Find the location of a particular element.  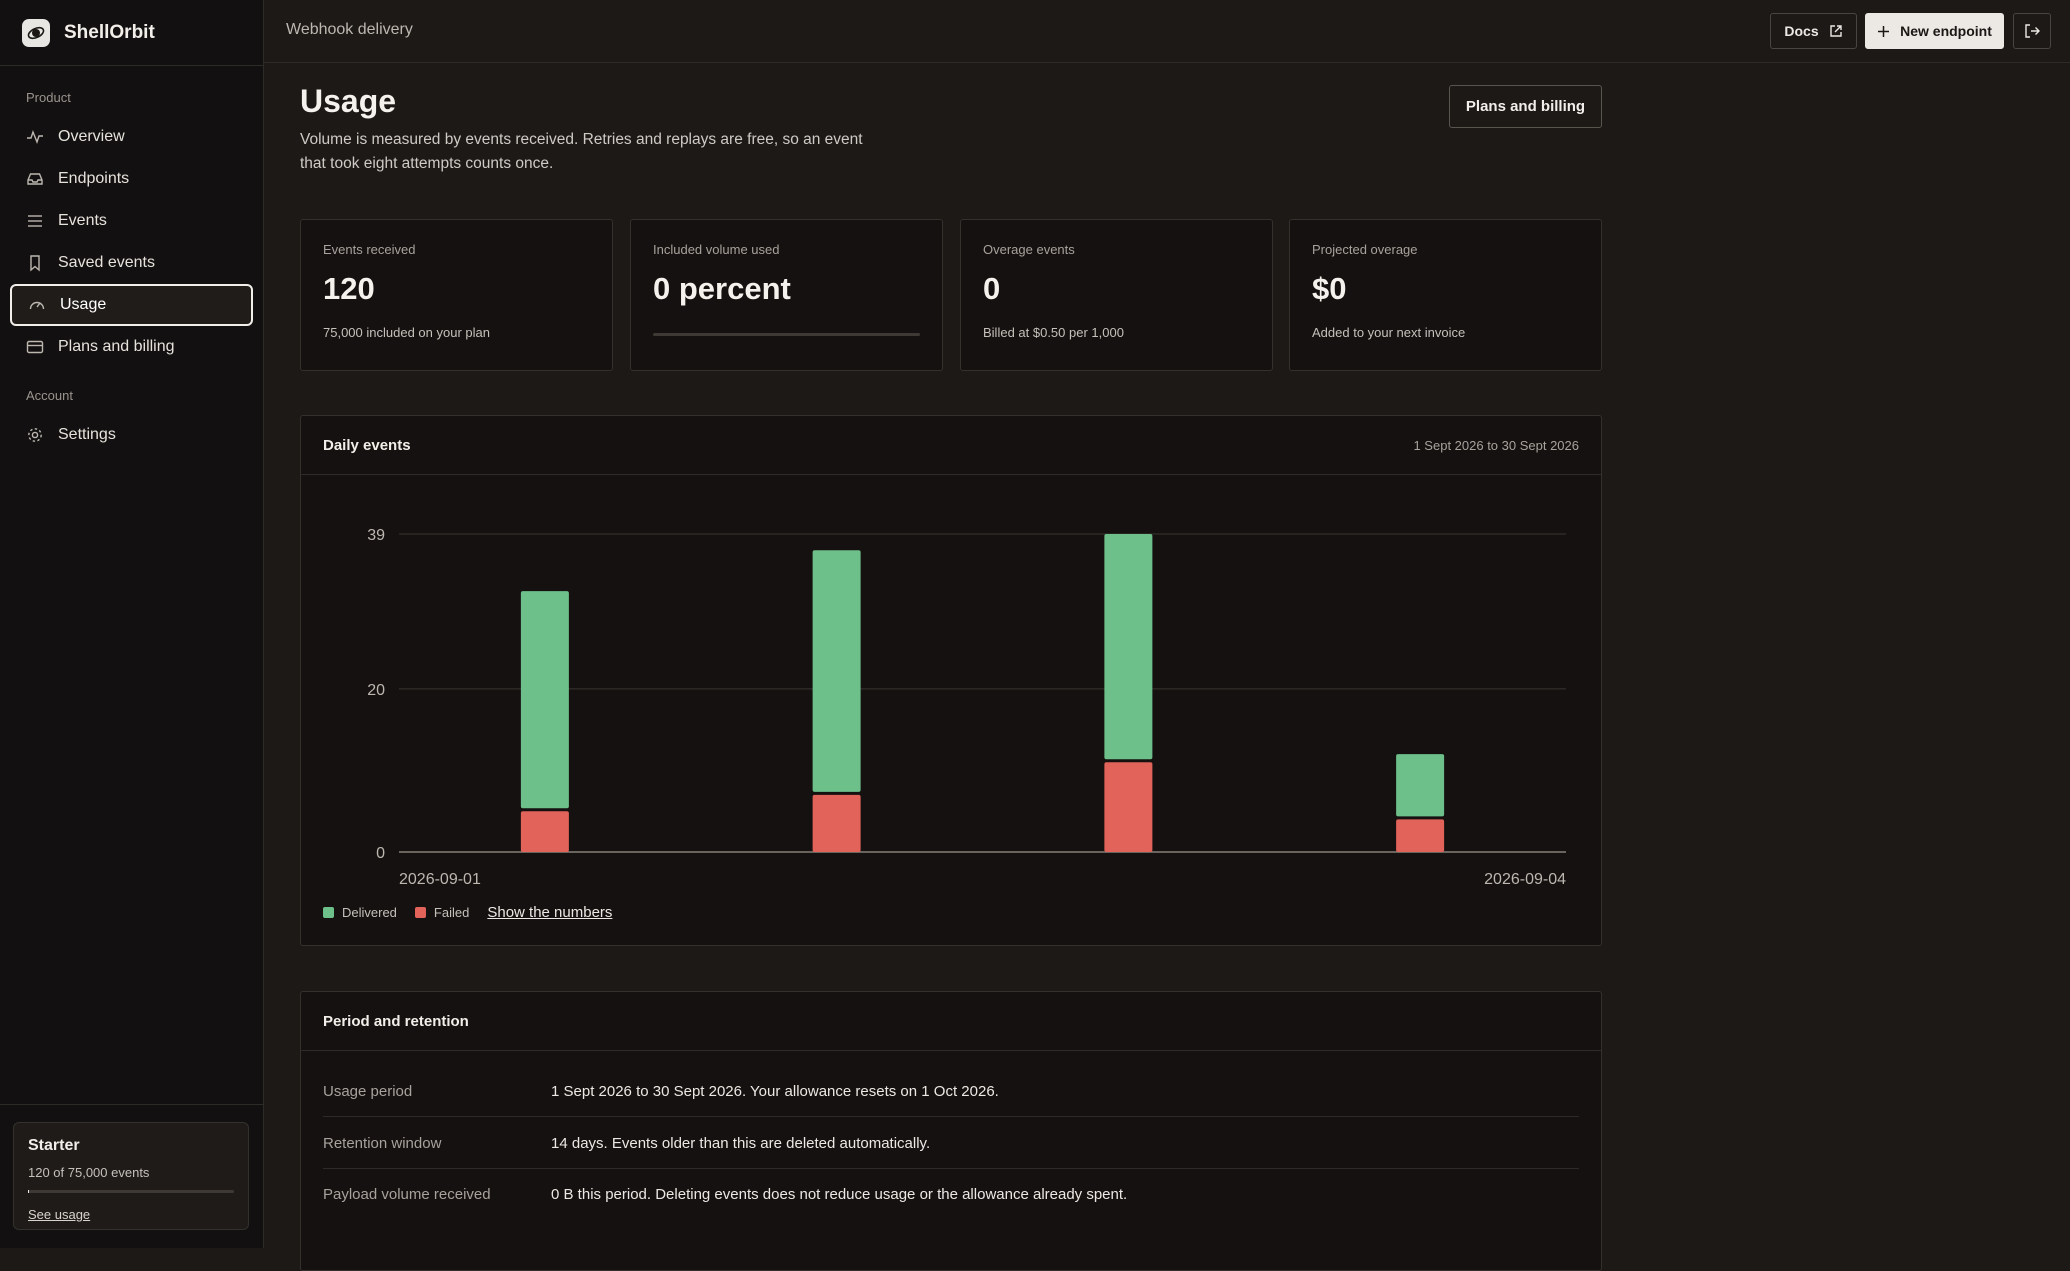

sidebar-item-overview: Overview is located at coordinates (131, 137).